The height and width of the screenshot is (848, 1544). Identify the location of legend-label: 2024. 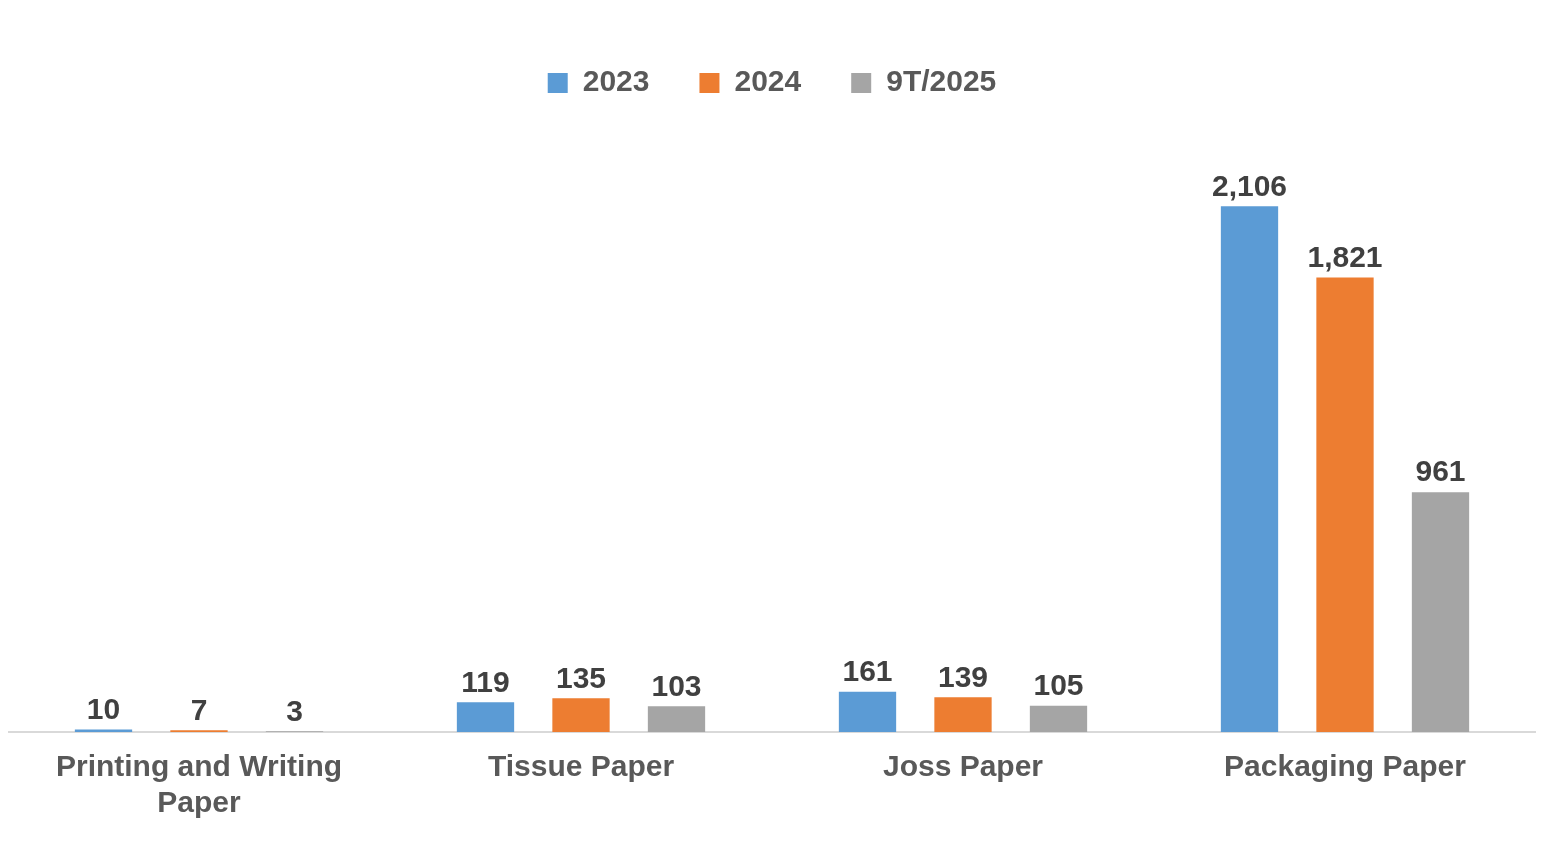
(768, 81).